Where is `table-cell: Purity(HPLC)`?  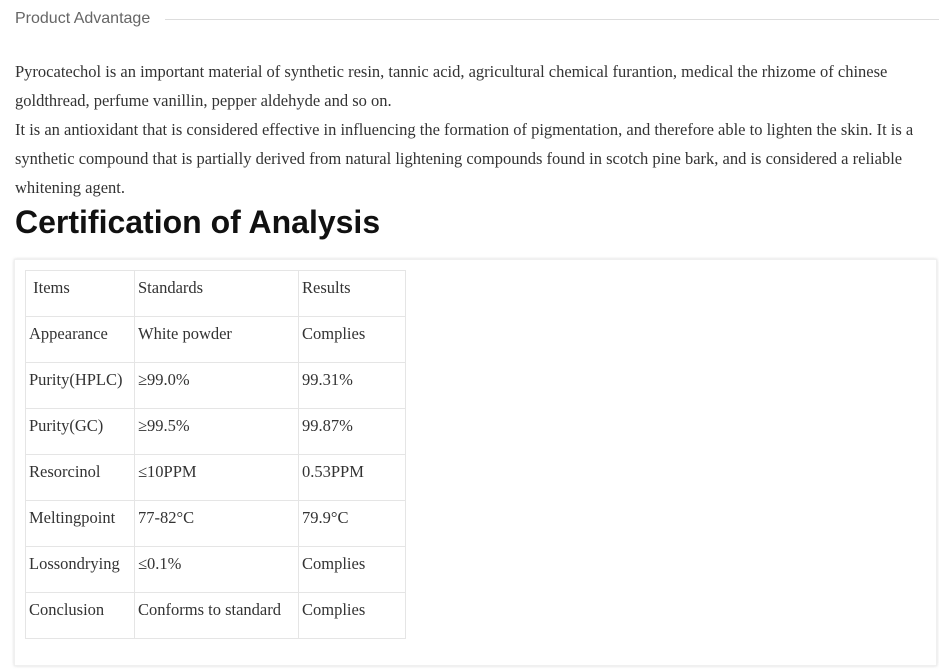
table-cell: Purity(HPLC) is located at coordinates (80, 385).